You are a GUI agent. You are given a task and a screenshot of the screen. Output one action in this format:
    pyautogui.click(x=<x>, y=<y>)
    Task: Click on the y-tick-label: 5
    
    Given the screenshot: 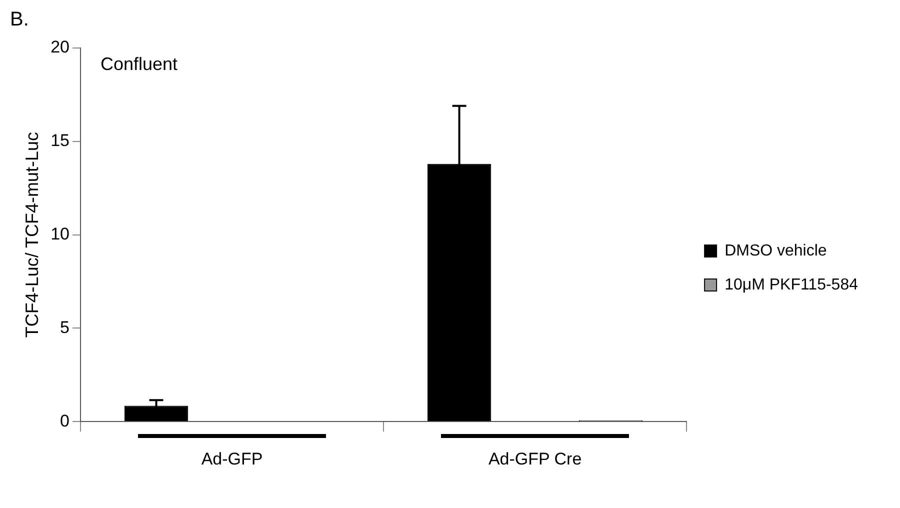 What is the action you would take?
    pyautogui.click(x=65, y=327)
    